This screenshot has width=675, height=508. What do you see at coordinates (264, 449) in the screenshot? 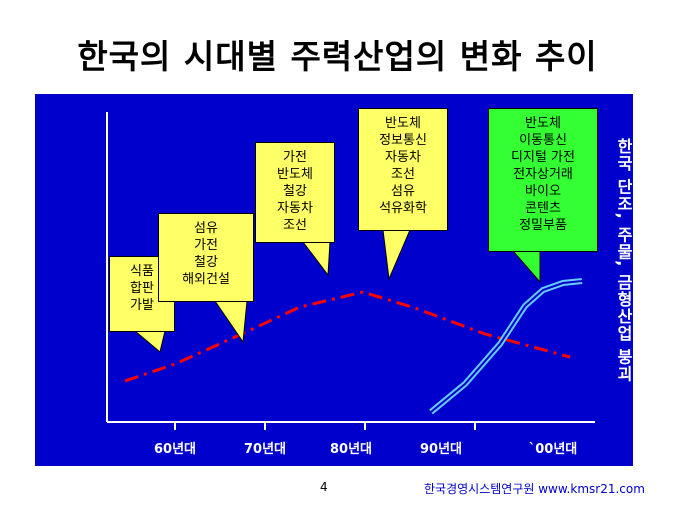
I see `x-axis-label: 70년대` at bounding box center [264, 449].